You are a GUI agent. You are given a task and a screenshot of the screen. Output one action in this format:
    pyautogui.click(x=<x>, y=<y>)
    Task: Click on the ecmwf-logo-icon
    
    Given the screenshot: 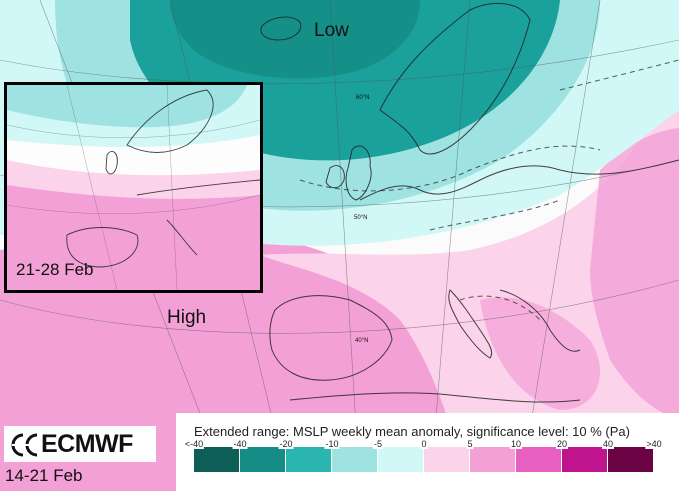 What is the action you would take?
    pyautogui.click(x=24, y=445)
    